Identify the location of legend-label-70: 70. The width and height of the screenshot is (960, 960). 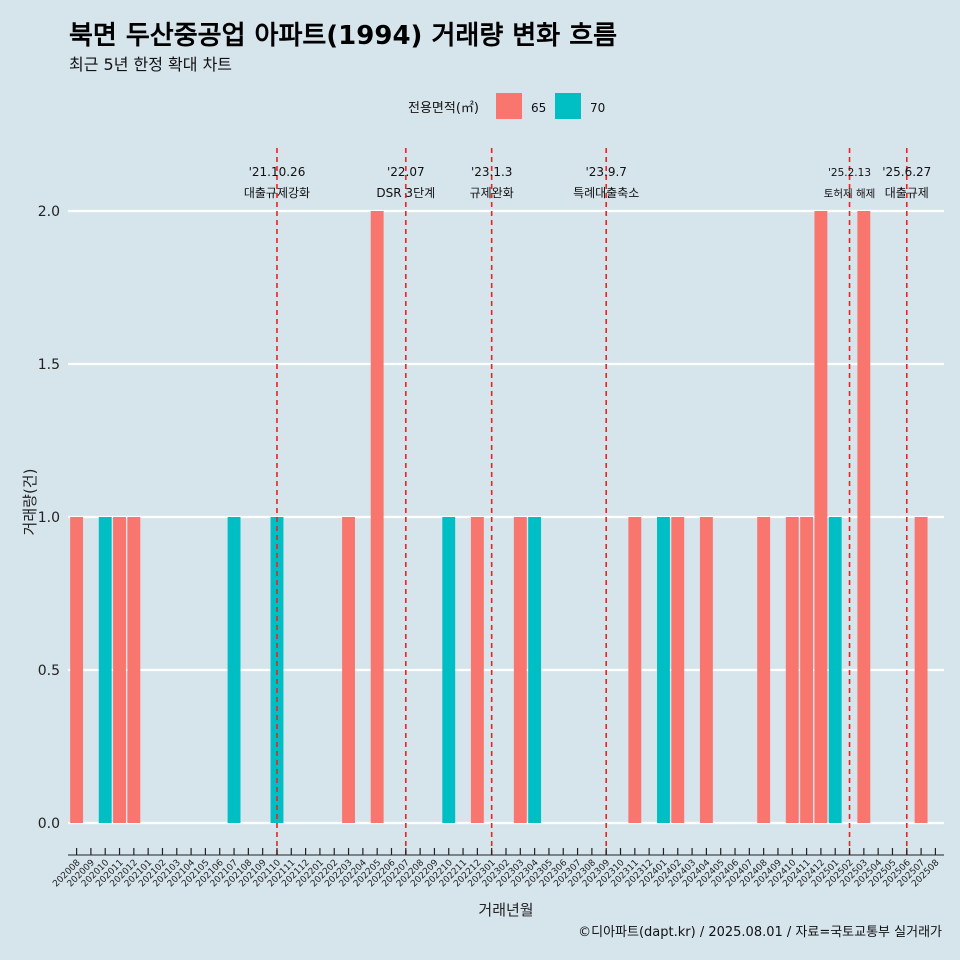
(597, 108).